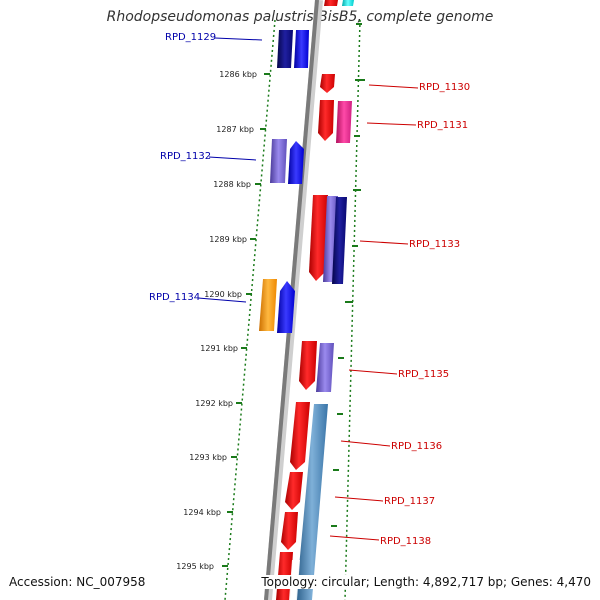 Image resolution: width=600 pixels, height=600 pixels. Describe the element at coordinates (232, 184) in the screenshot. I see `ruler-label: 1288 kbp` at that location.